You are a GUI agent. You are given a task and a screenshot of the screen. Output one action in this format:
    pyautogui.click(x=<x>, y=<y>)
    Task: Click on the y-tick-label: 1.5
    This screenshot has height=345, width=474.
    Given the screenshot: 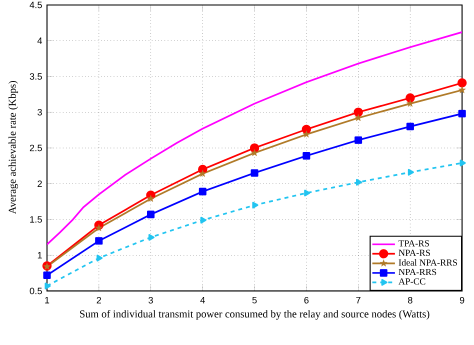 What is the action you would take?
    pyautogui.click(x=36, y=219)
    